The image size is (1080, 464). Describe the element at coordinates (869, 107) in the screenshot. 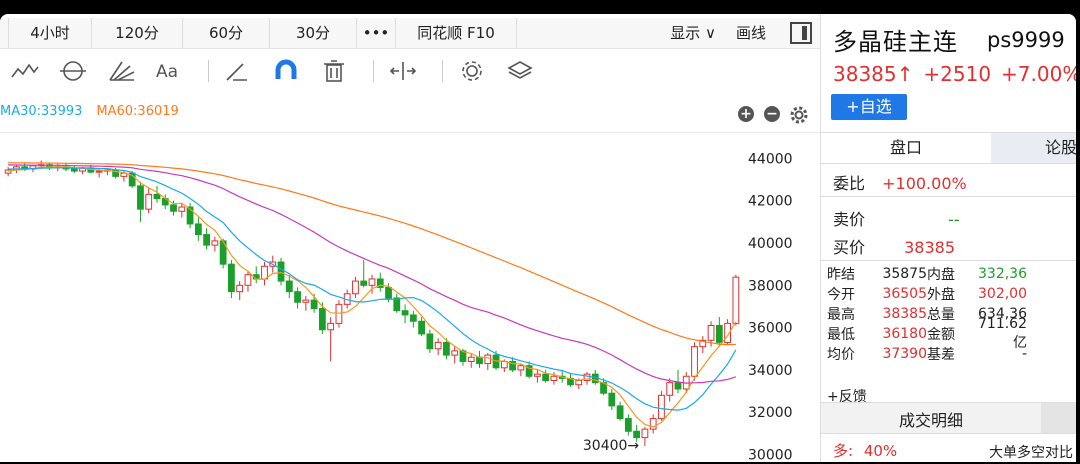

I see `add-watchlist-button: +自选` at that location.